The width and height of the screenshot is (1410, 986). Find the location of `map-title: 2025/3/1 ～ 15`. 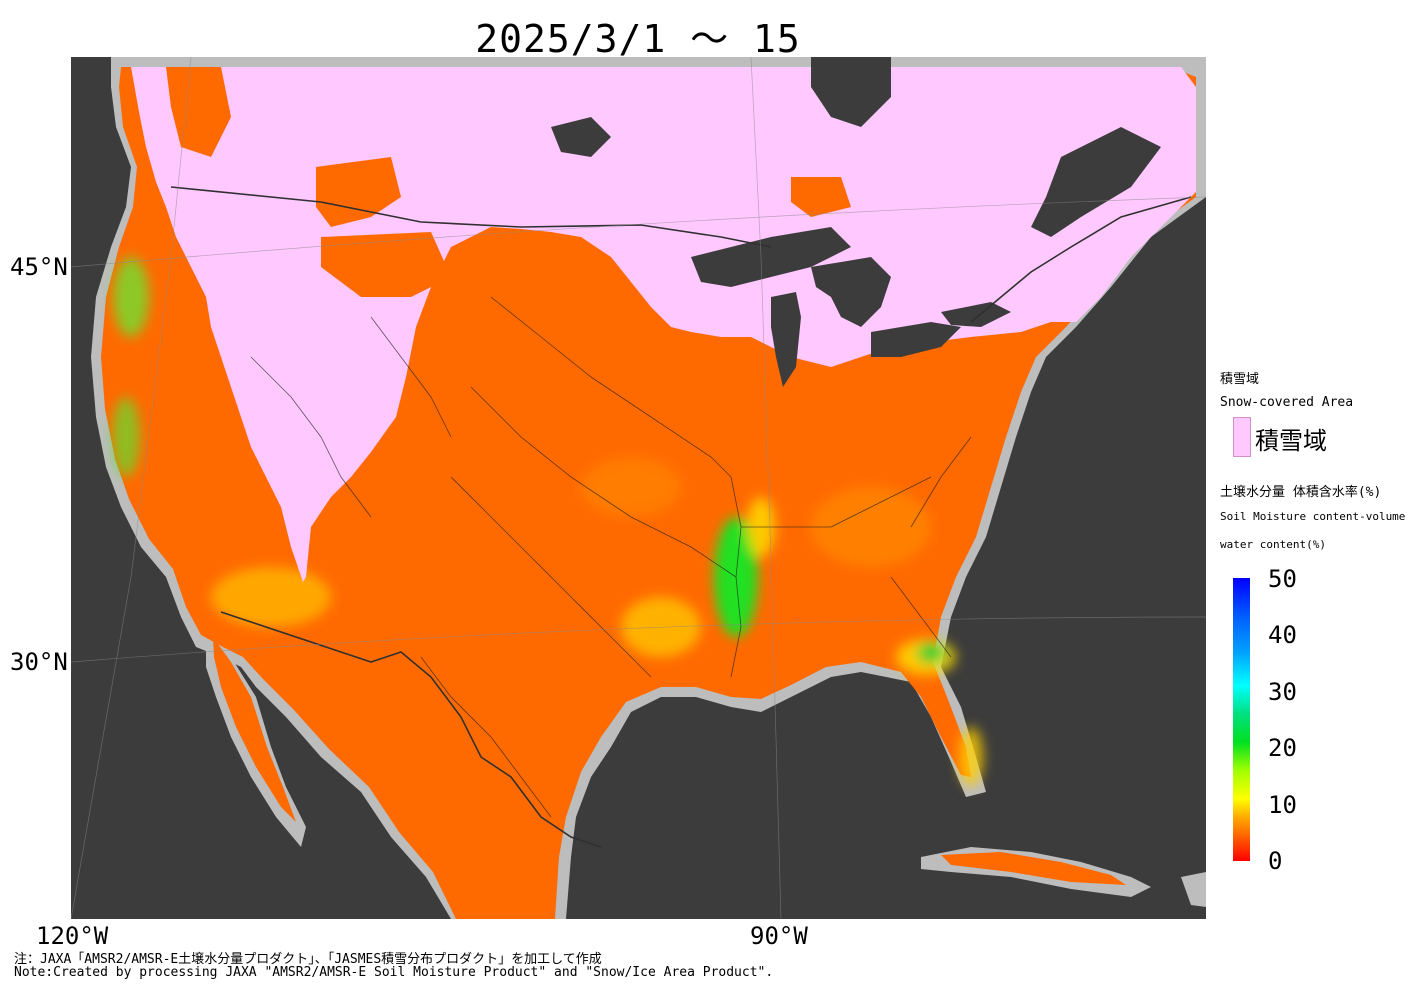

map-title: 2025/3/1 ～ 15 is located at coordinates (638, 39).